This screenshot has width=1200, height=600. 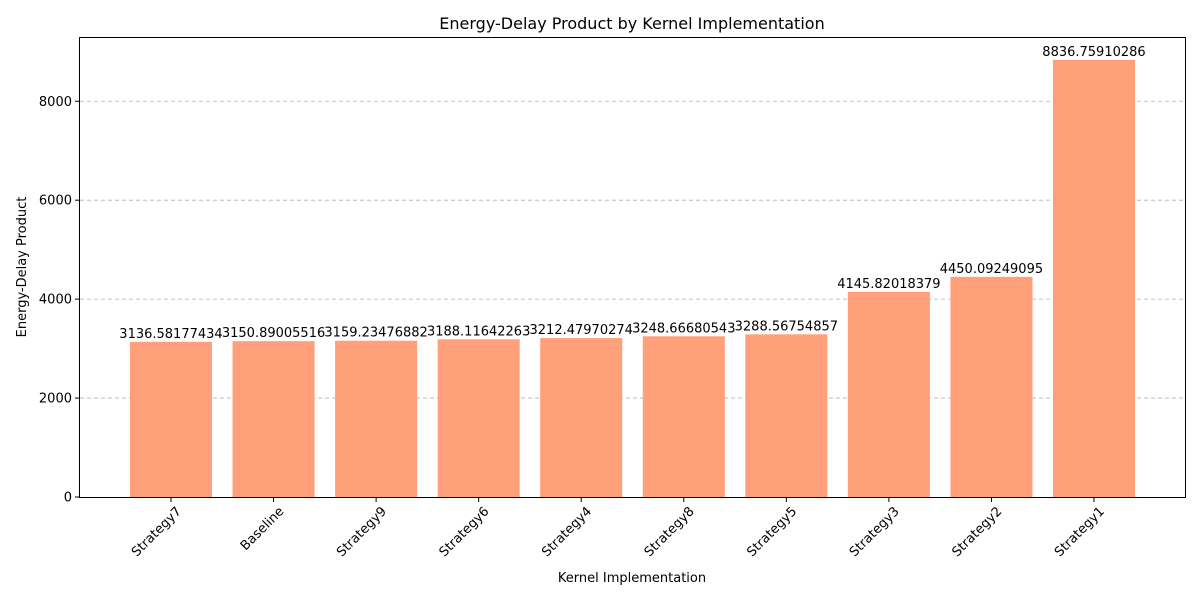 I want to click on bar-strategy7, so click(x=171, y=419).